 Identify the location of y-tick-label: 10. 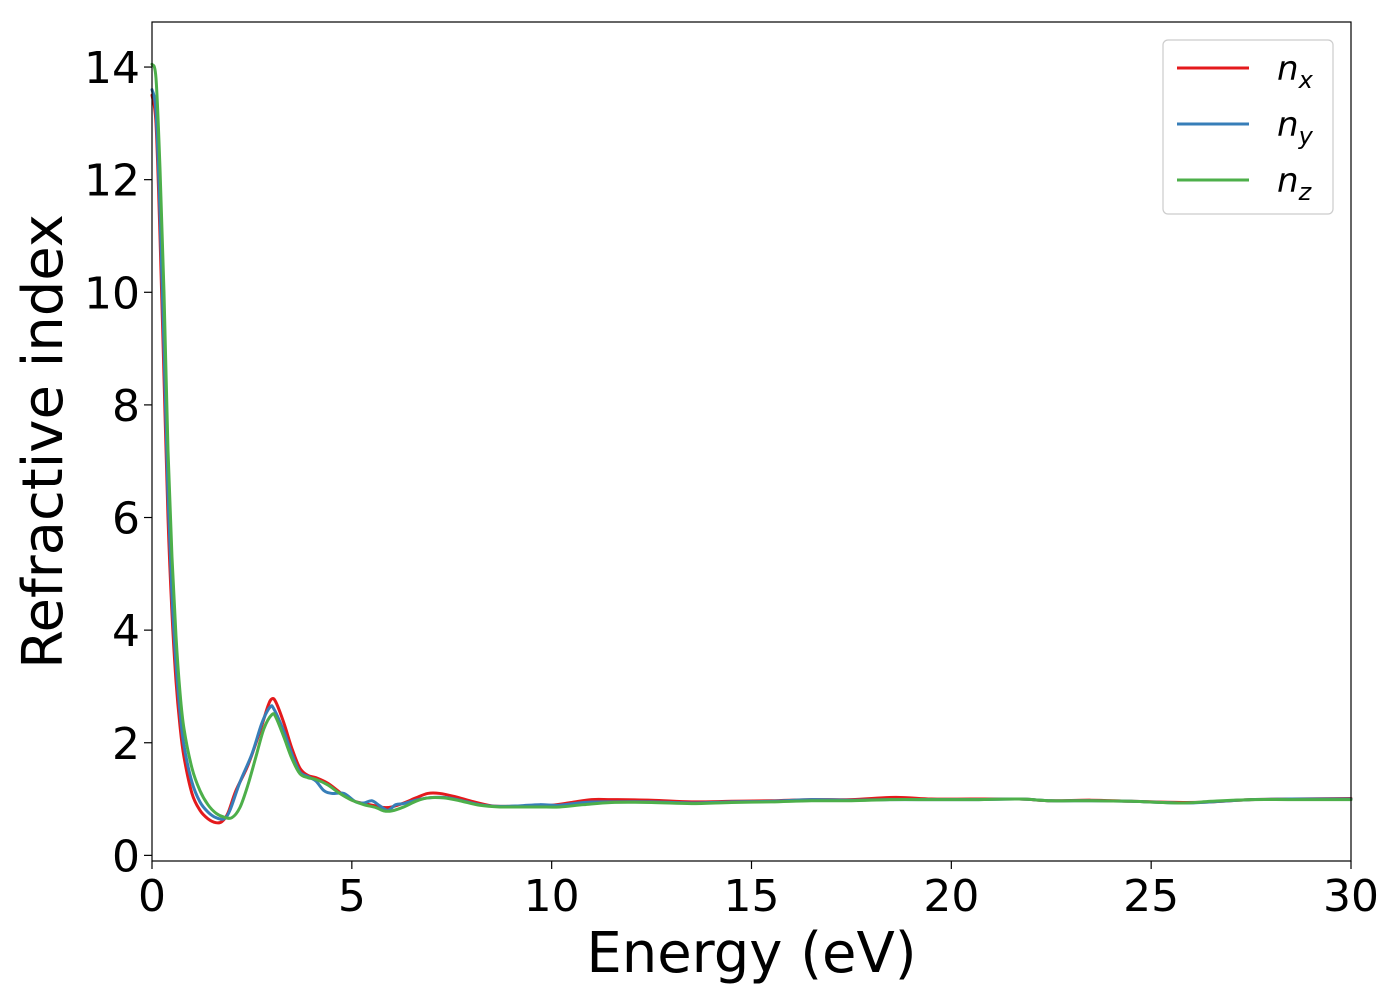
(112, 293).